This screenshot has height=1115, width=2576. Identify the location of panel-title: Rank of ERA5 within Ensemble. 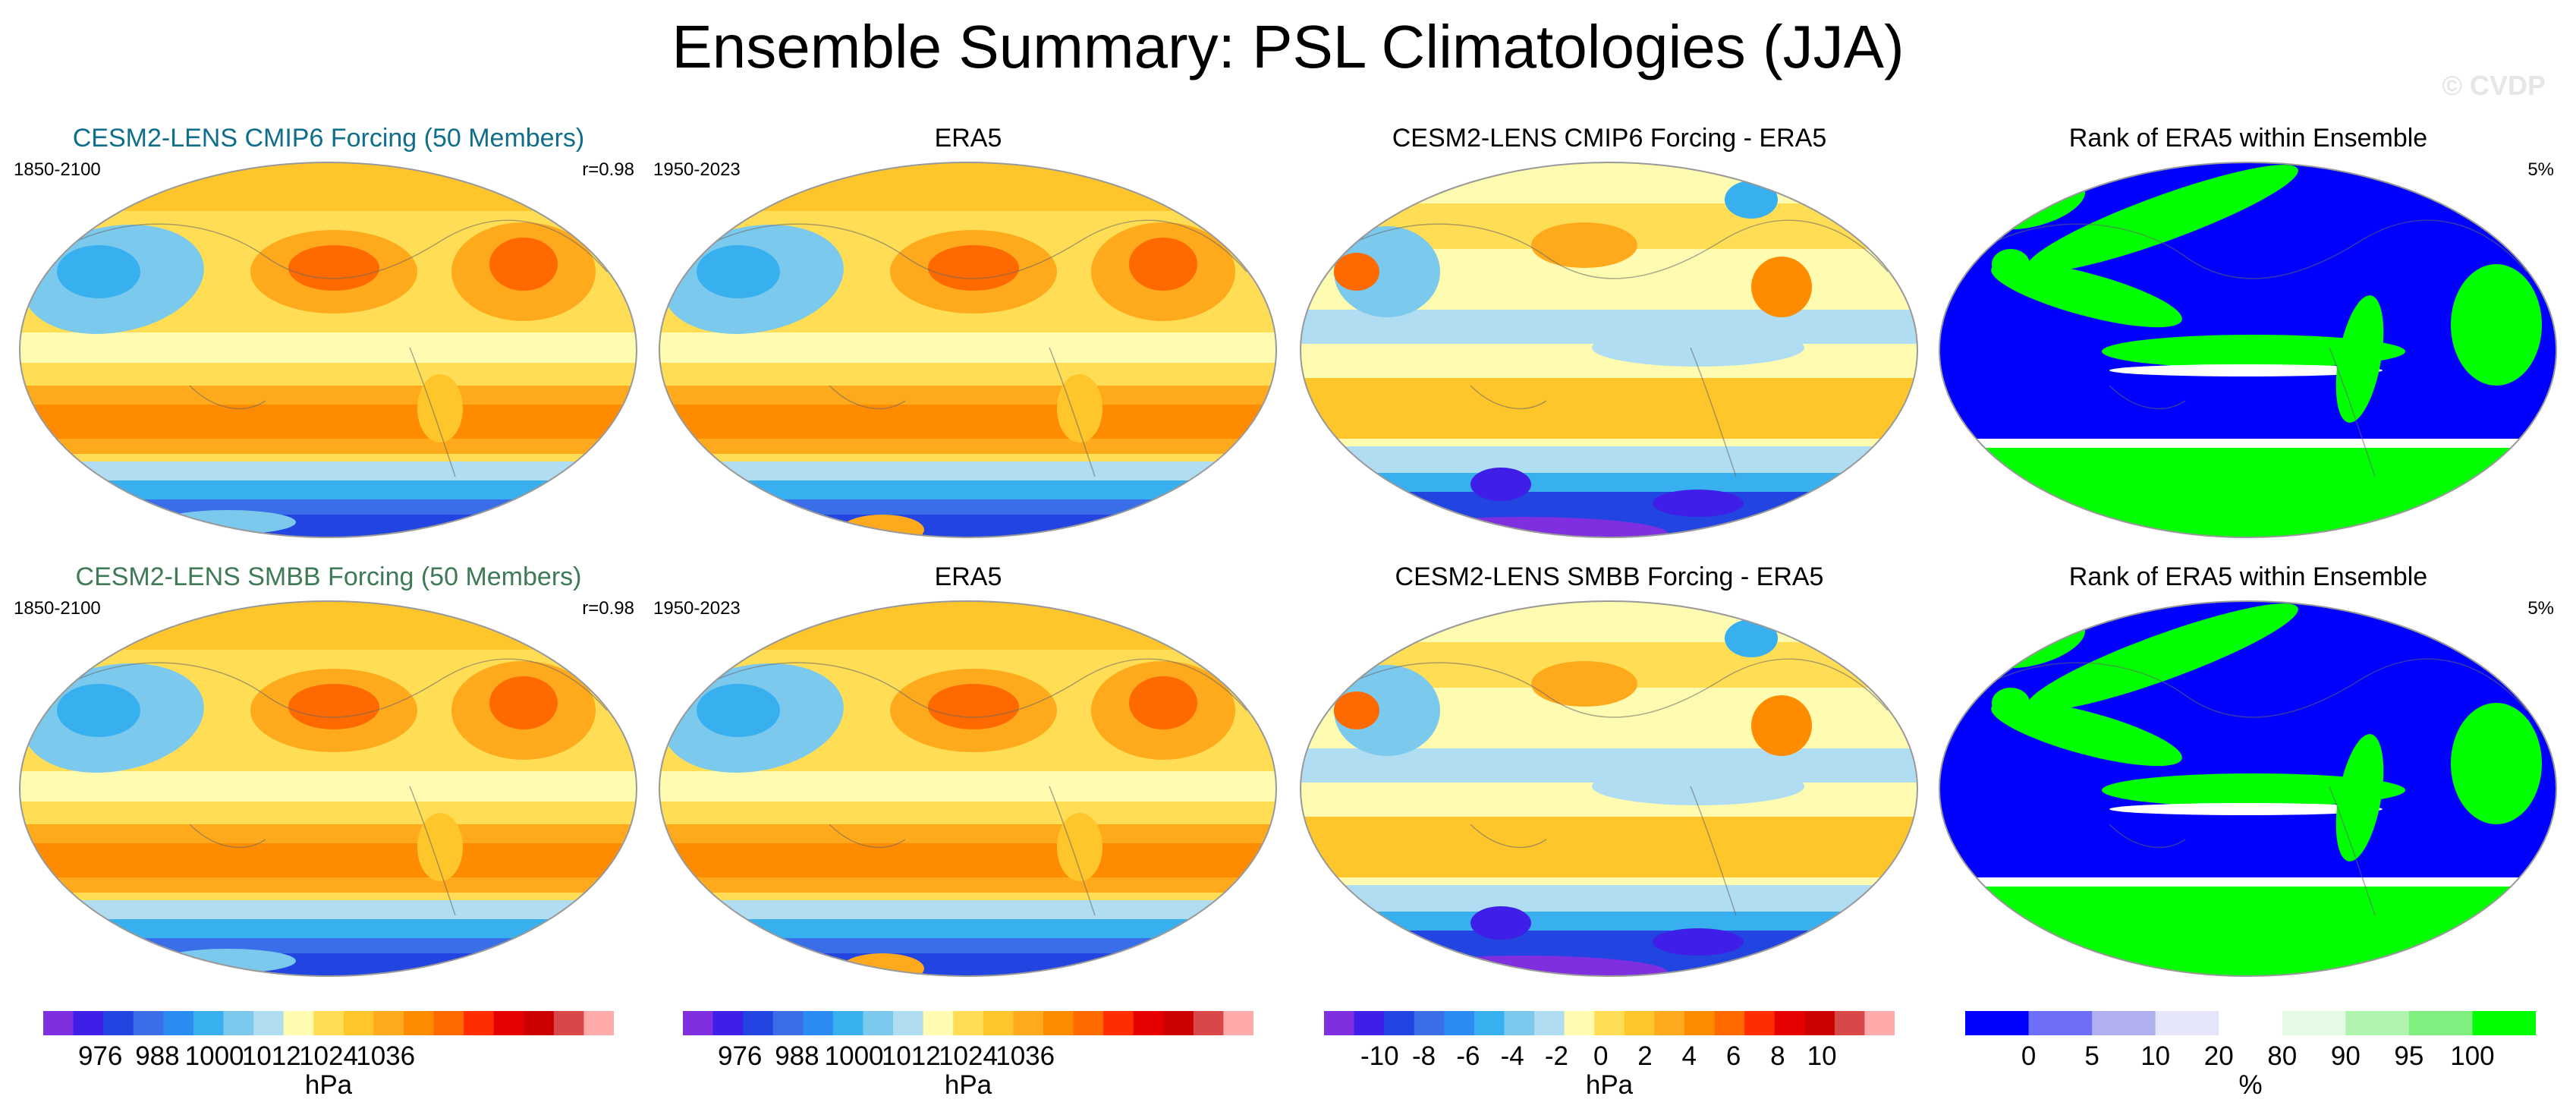
(2248, 576).